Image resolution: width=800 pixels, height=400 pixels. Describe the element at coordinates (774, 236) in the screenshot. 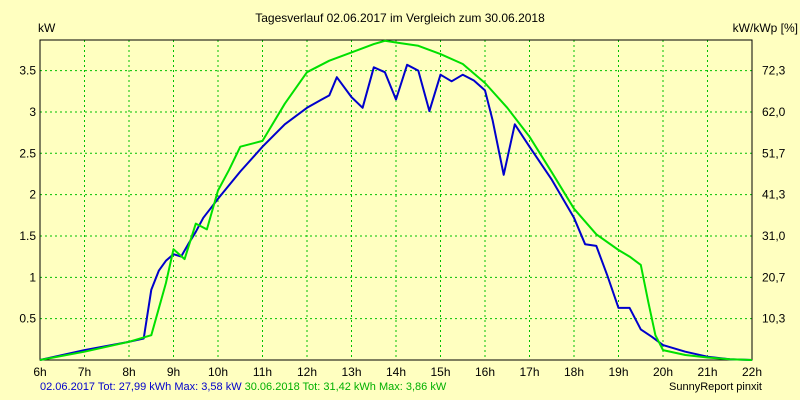

I see `y-tick-label-right: 31,0` at that location.